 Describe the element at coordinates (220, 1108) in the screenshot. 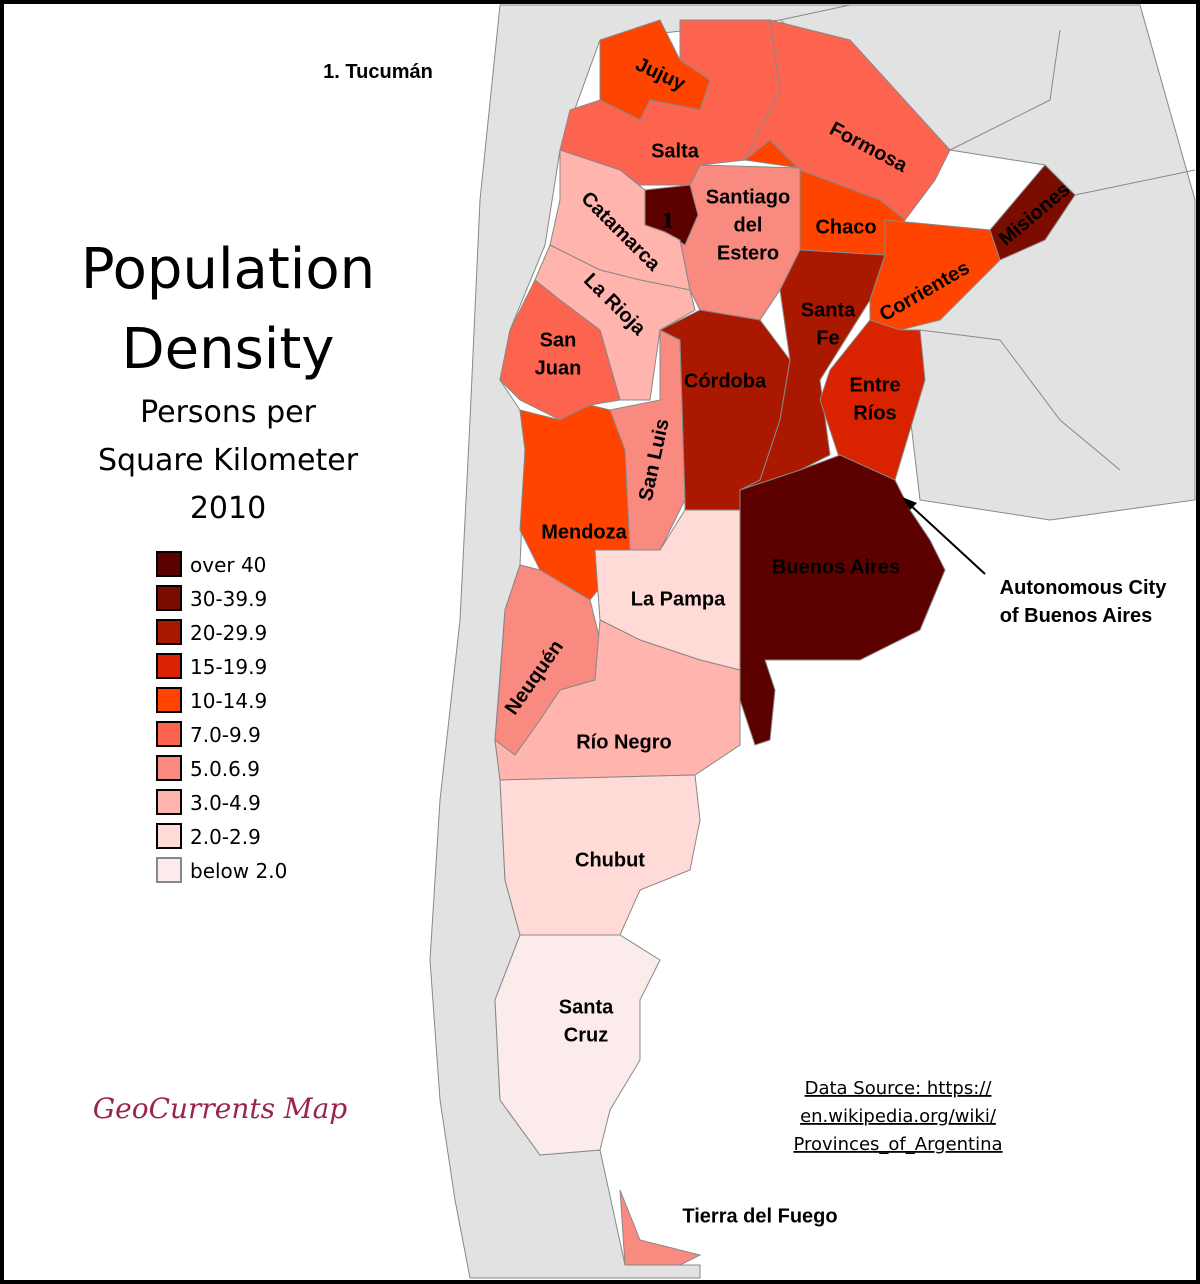

I see `credit: GeoCurrents Map` at that location.